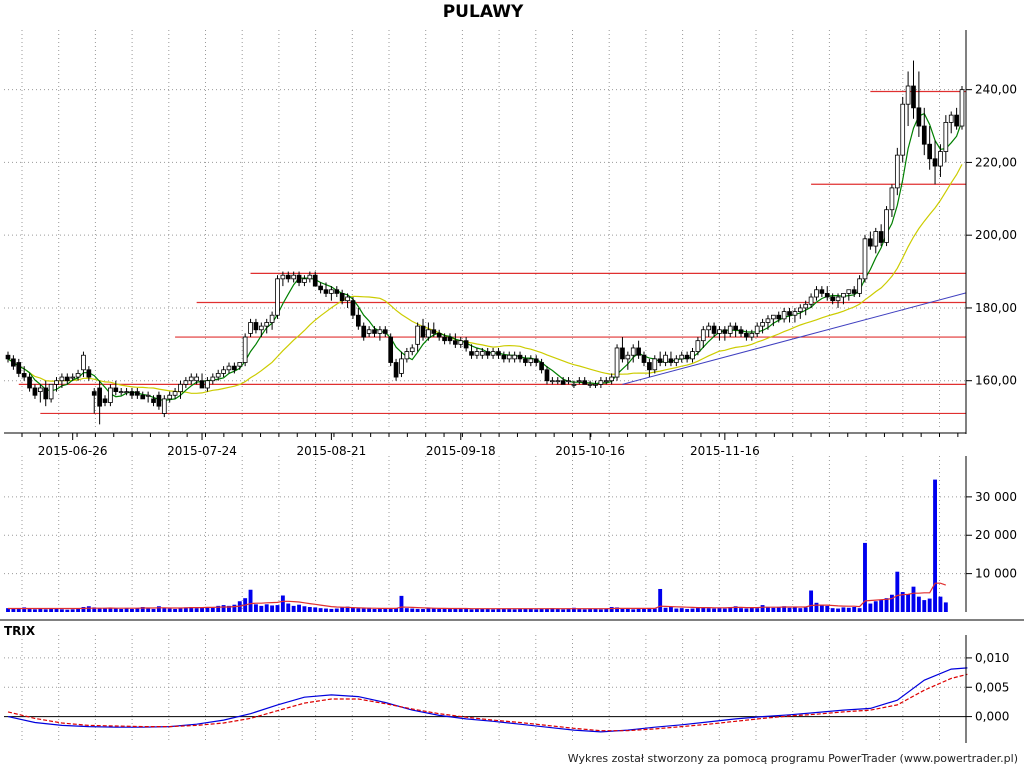 This screenshot has width=1024, height=768. I want to click on trix-signal-line, so click(487, 702).